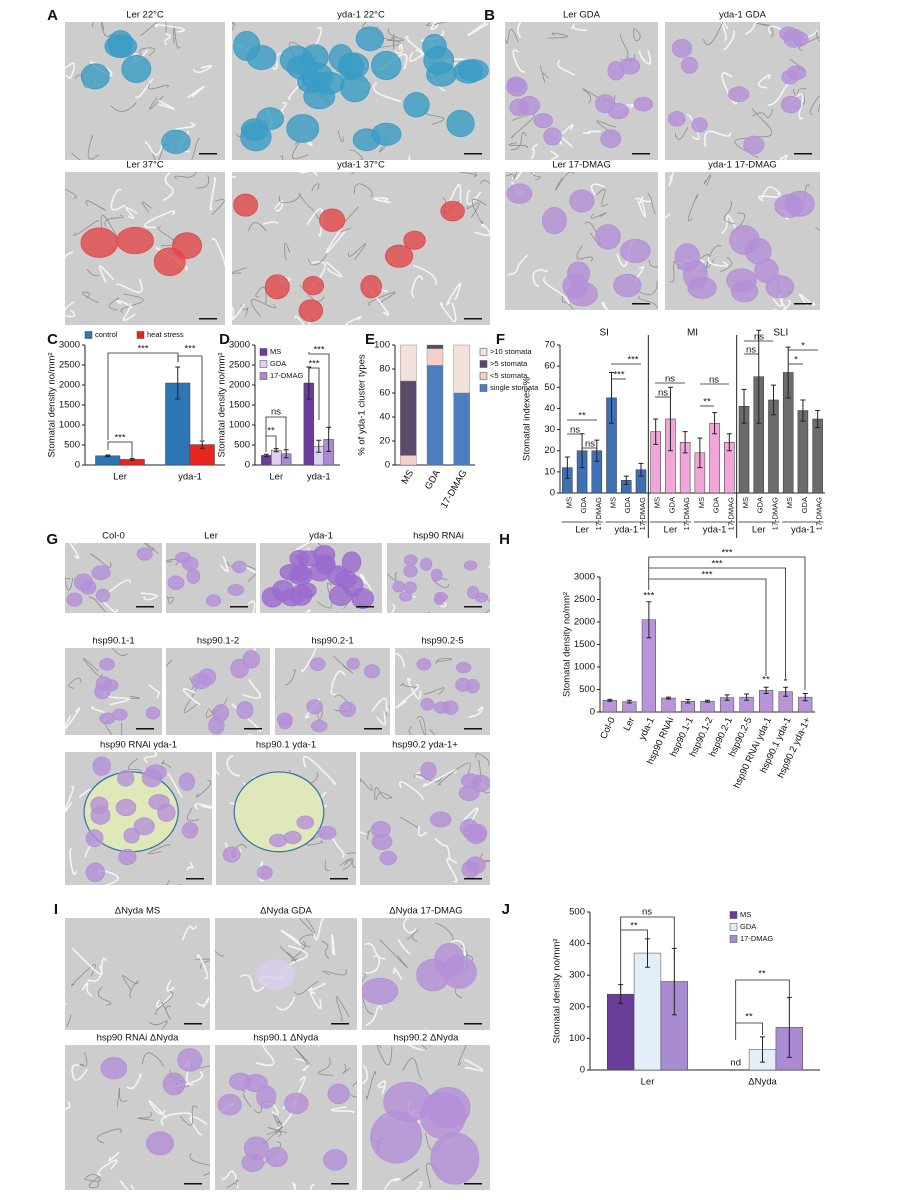  Describe the element at coordinates (239, 385) in the screenshot. I see `y-tick-label: 2000` at that location.